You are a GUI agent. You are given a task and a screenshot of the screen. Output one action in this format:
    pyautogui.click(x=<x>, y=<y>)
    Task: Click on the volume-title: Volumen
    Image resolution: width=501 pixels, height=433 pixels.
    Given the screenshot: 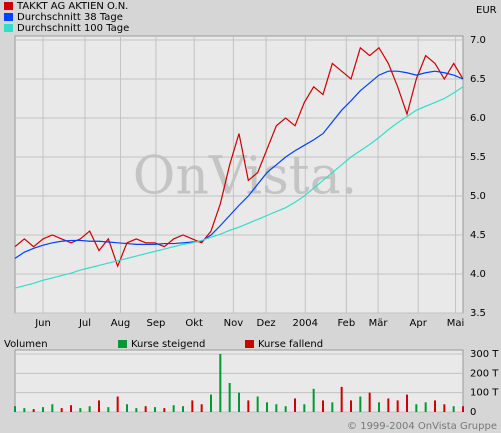 What is the action you would take?
    pyautogui.click(x=26, y=344)
    